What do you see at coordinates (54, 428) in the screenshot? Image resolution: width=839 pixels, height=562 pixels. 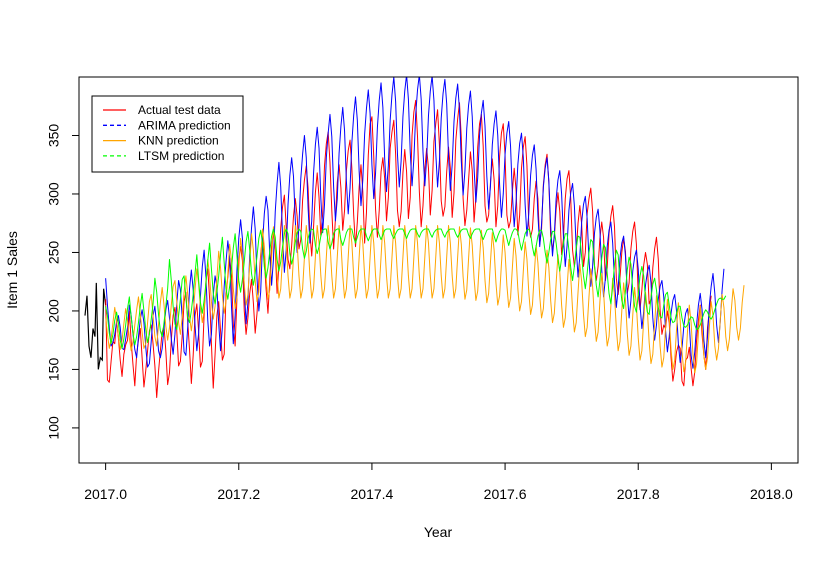 I see `y-tick-label: 100` at bounding box center [54, 428].